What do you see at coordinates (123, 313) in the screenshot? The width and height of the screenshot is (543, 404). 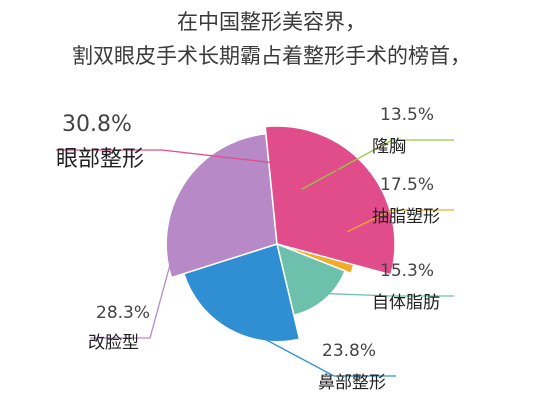 I see `slice-percent-label-5: 28.3%` at bounding box center [123, 313].